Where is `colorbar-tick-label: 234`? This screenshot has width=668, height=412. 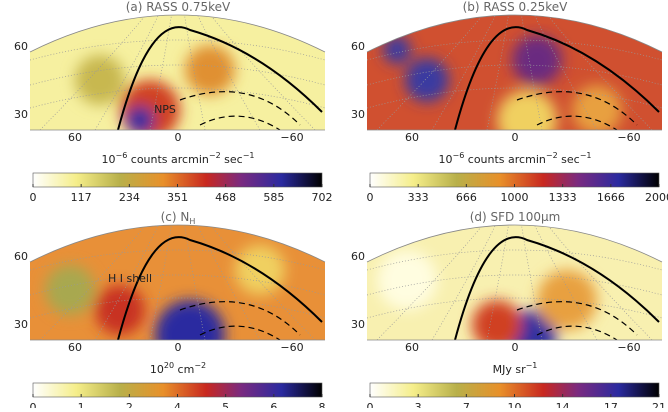
colorbar-tick-label: 234 is located at coordinates (129, 197).